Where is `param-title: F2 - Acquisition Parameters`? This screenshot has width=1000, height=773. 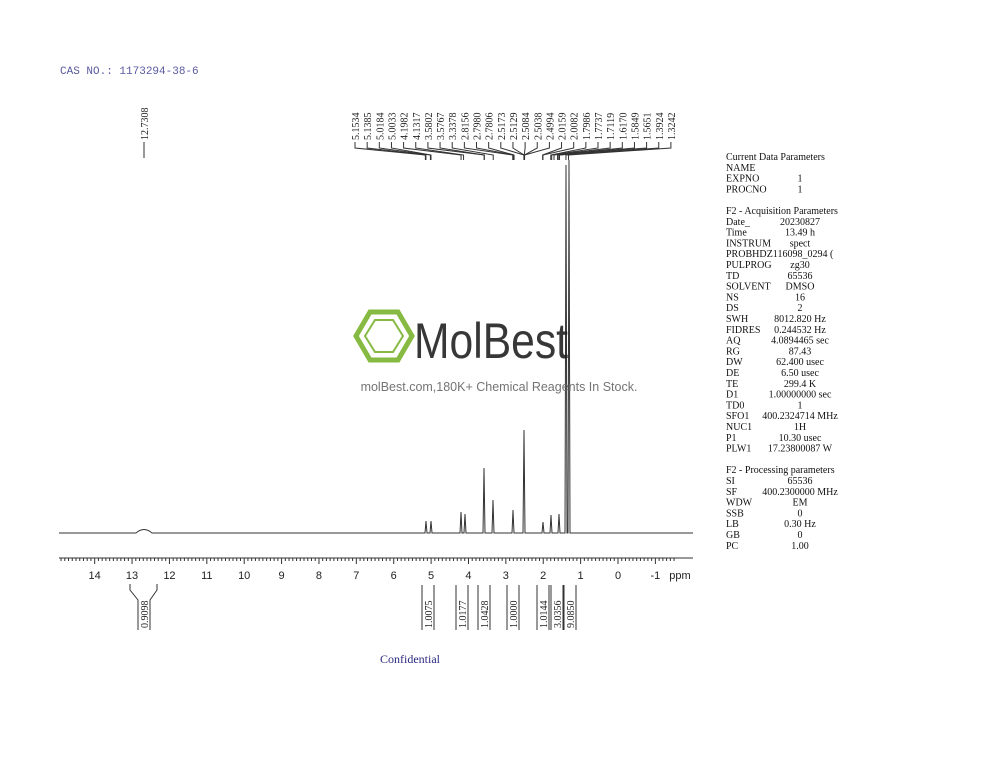
param-title: F2 - Acquisition Parameters is located at coordinates (782, 211).